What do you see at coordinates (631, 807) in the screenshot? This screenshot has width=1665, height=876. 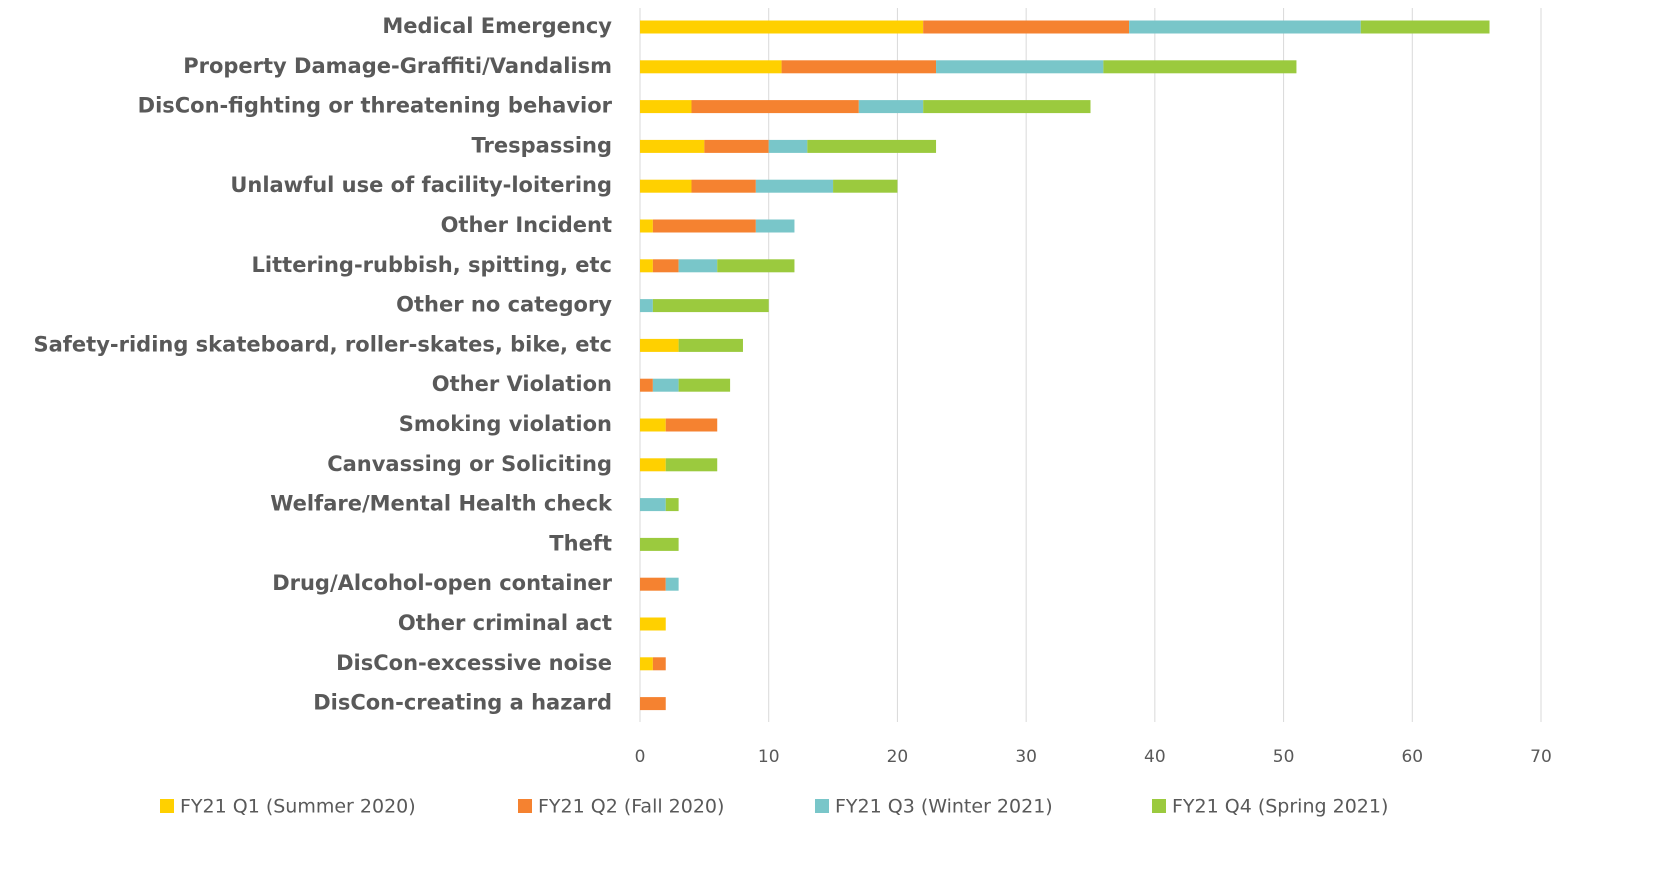 I see `legend-label: FY21 Q2 (Fall 2020)` at bounding box center [631, 807].